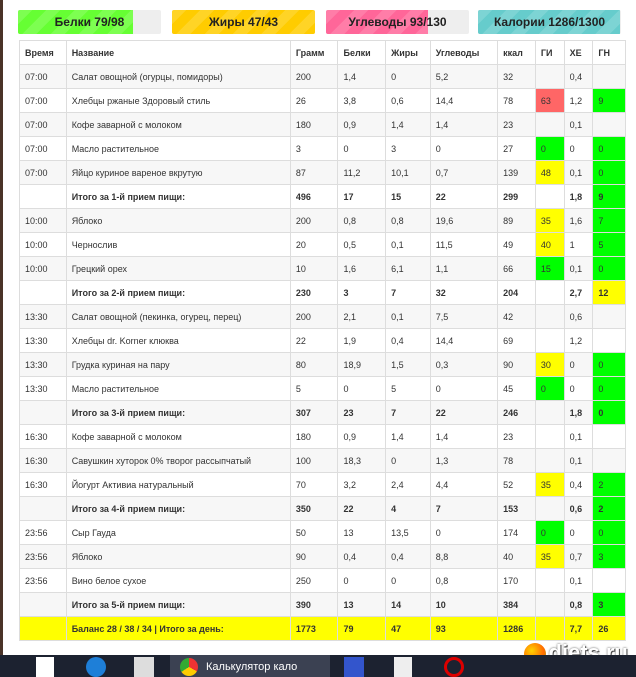 The width and height of the screenshot is (636, 677). I want to click on app-icon, so click(144, 667).